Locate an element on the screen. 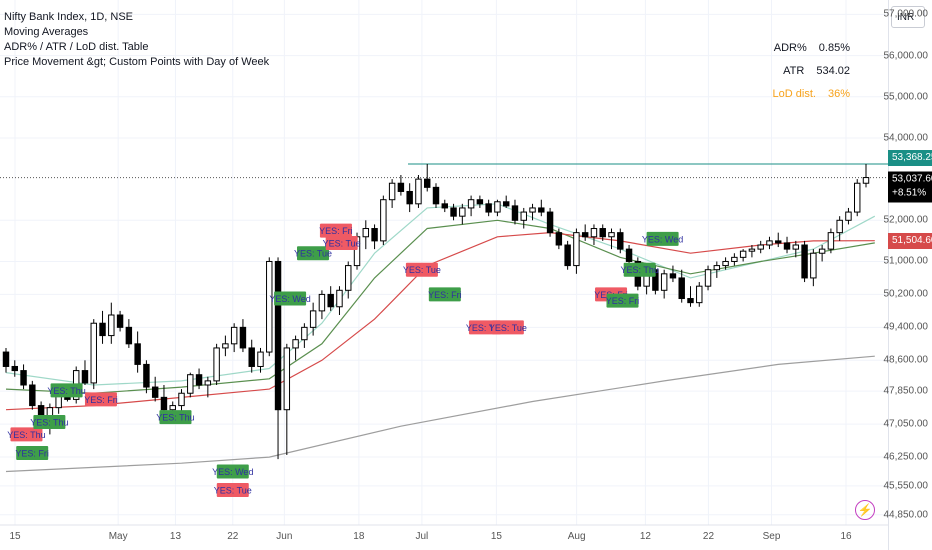 The width and height of the screenshot is (932, 550). last-price-tag: 53,037.60 +8.51% is located at coordinates (910, 187).